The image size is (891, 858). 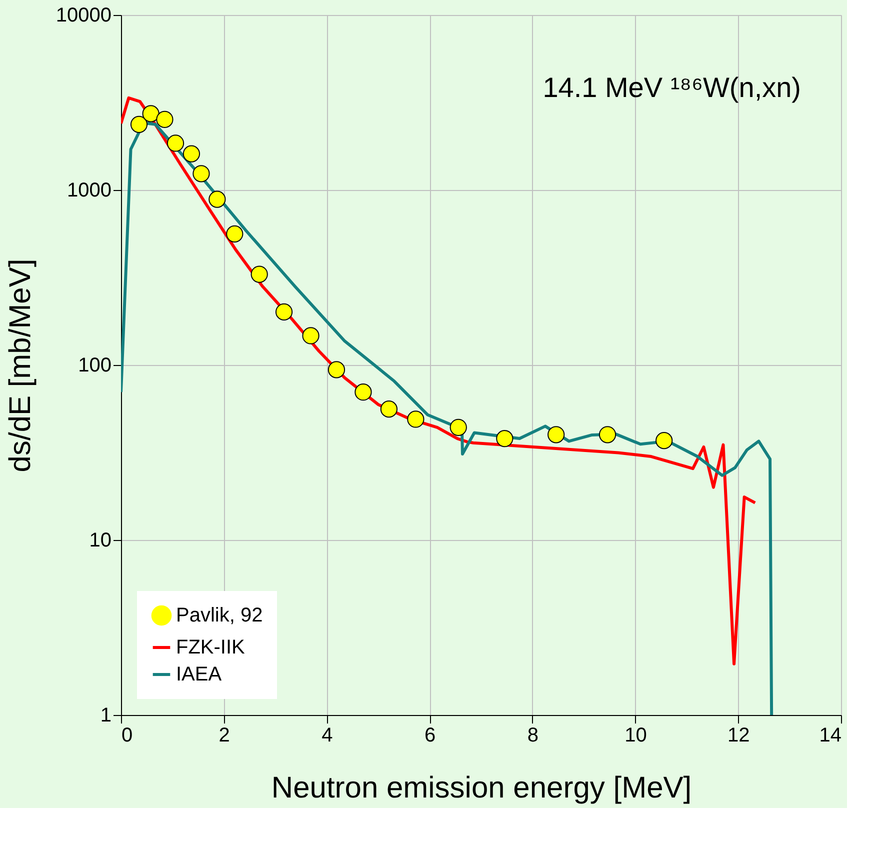 What do you see at coordinates (106, 715) in the screenshot?
I see `y-tick-label: 1` at bounding box center [106, 715].